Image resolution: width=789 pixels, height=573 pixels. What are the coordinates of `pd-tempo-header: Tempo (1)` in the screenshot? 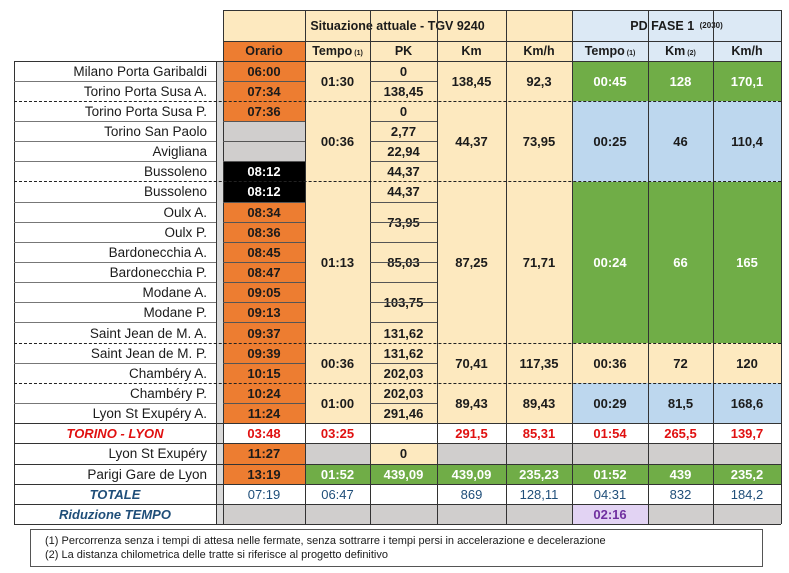 It's located at (610, 51).